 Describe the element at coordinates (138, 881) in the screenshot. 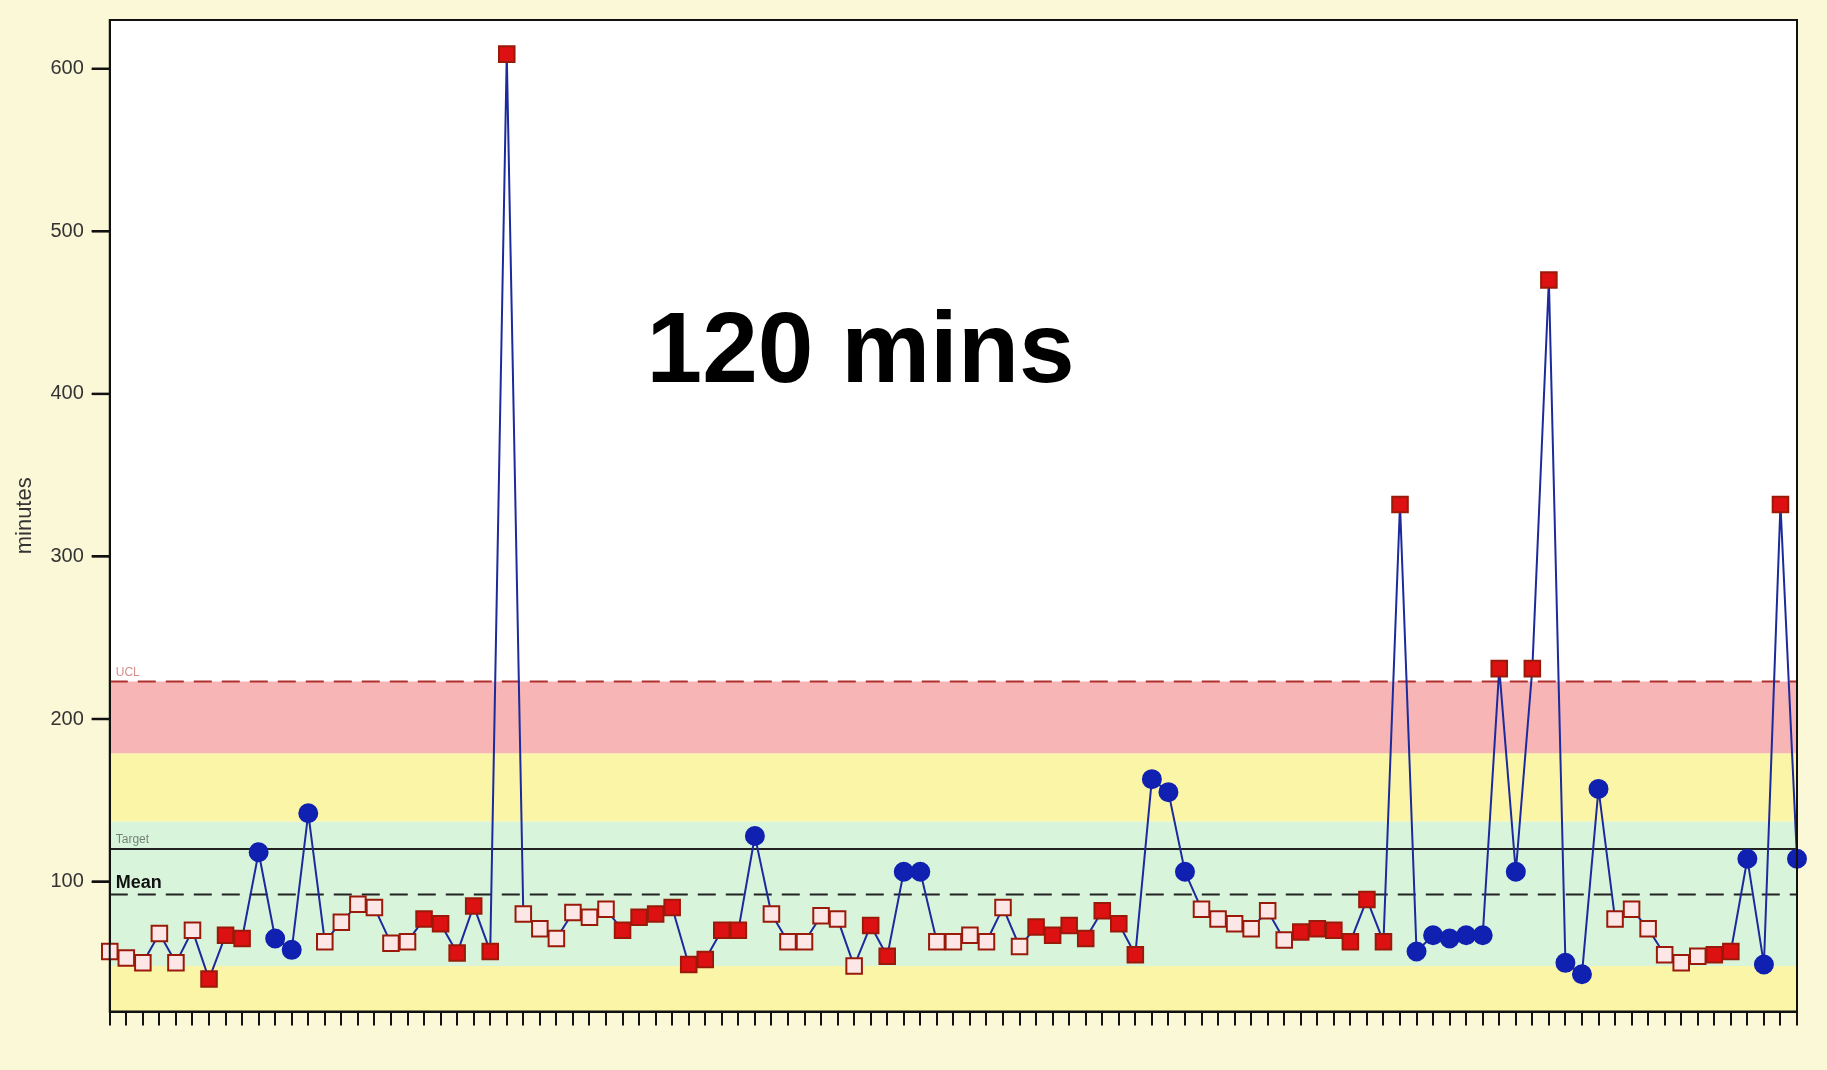

I see `ref-line-label: Mean` at that location.